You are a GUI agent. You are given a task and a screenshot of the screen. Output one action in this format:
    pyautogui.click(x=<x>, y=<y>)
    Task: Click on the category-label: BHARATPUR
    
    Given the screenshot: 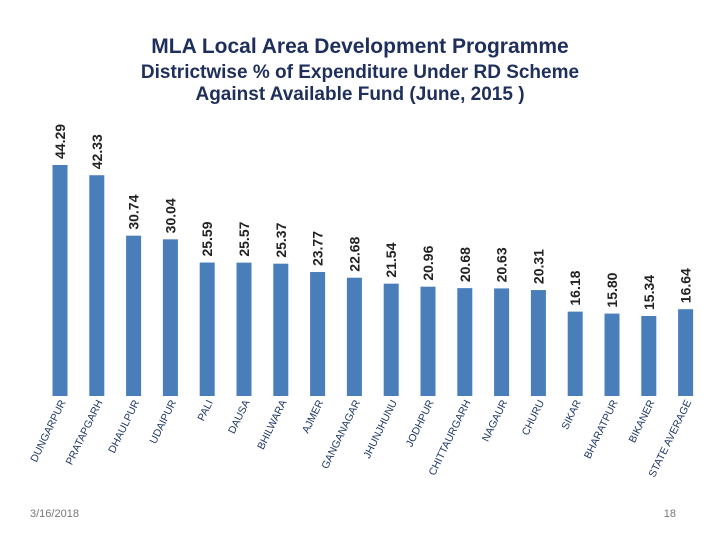 What is the action you would take?
    pyautogui.click(x=601, y=429)
    